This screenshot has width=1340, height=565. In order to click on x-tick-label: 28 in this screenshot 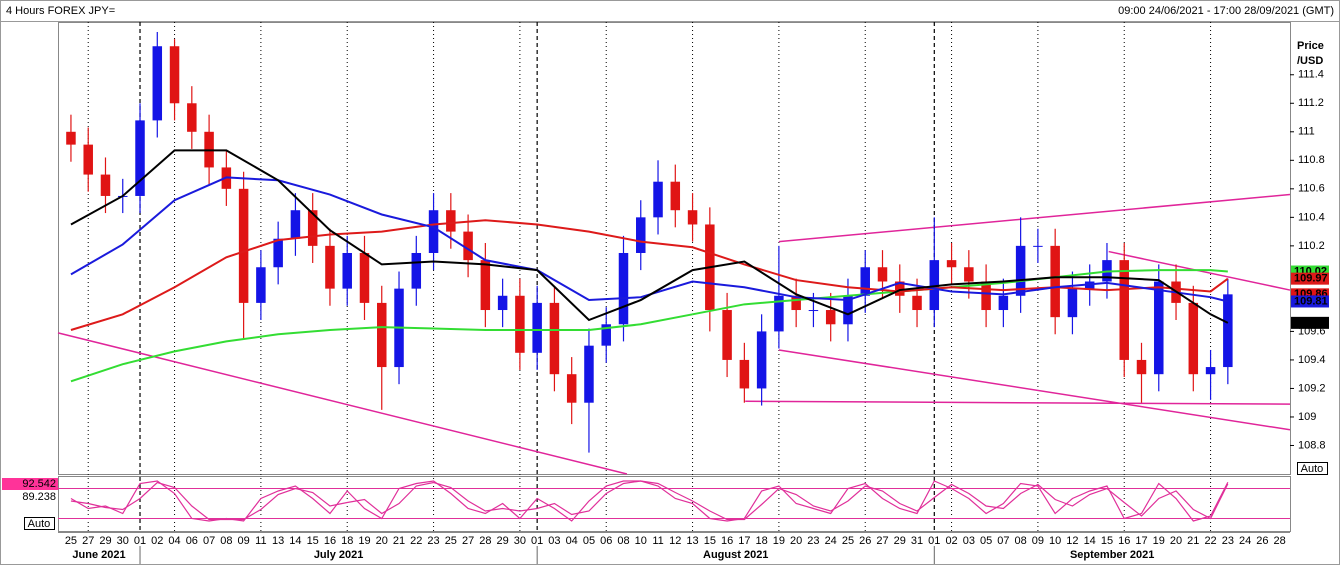, I will do `click(485, 541)`.